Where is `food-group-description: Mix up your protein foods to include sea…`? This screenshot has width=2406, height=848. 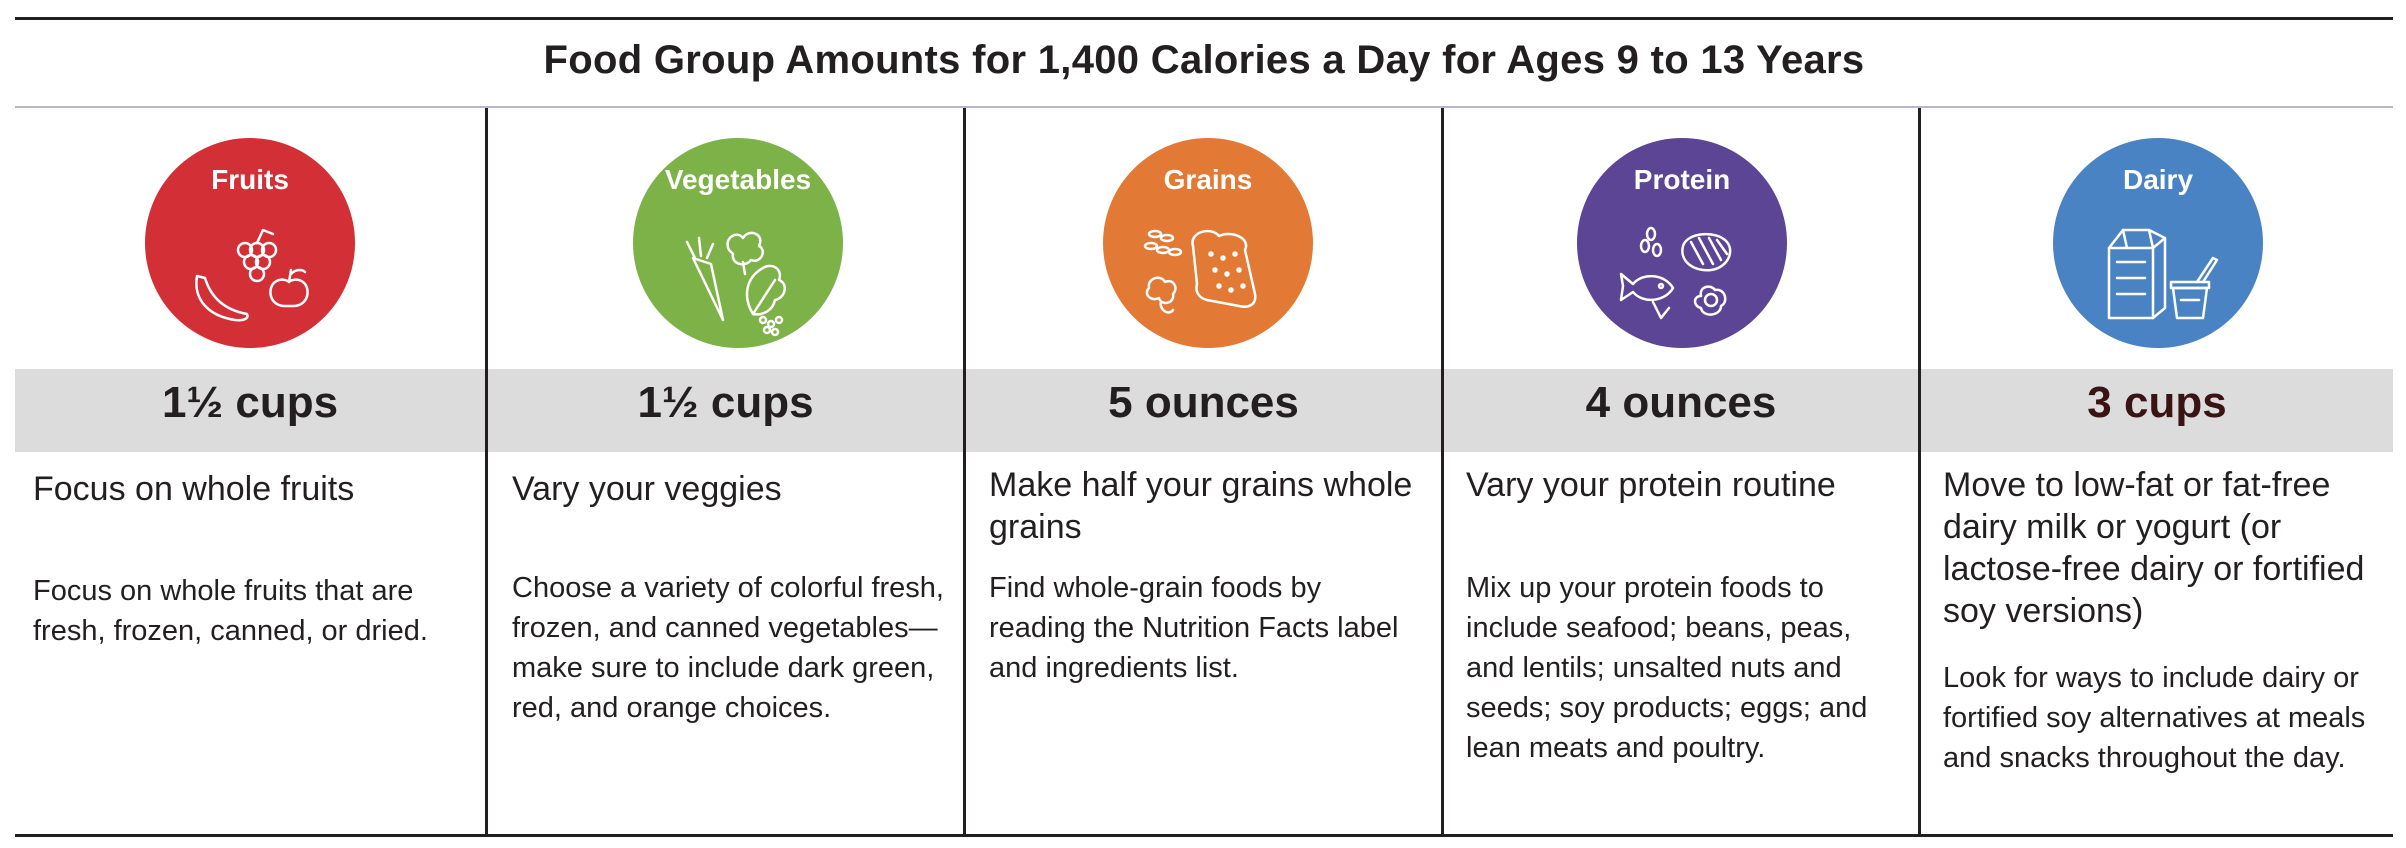
food-group-description: Mix up your protein foods to include sea… is located at coordinates (1667, 668).